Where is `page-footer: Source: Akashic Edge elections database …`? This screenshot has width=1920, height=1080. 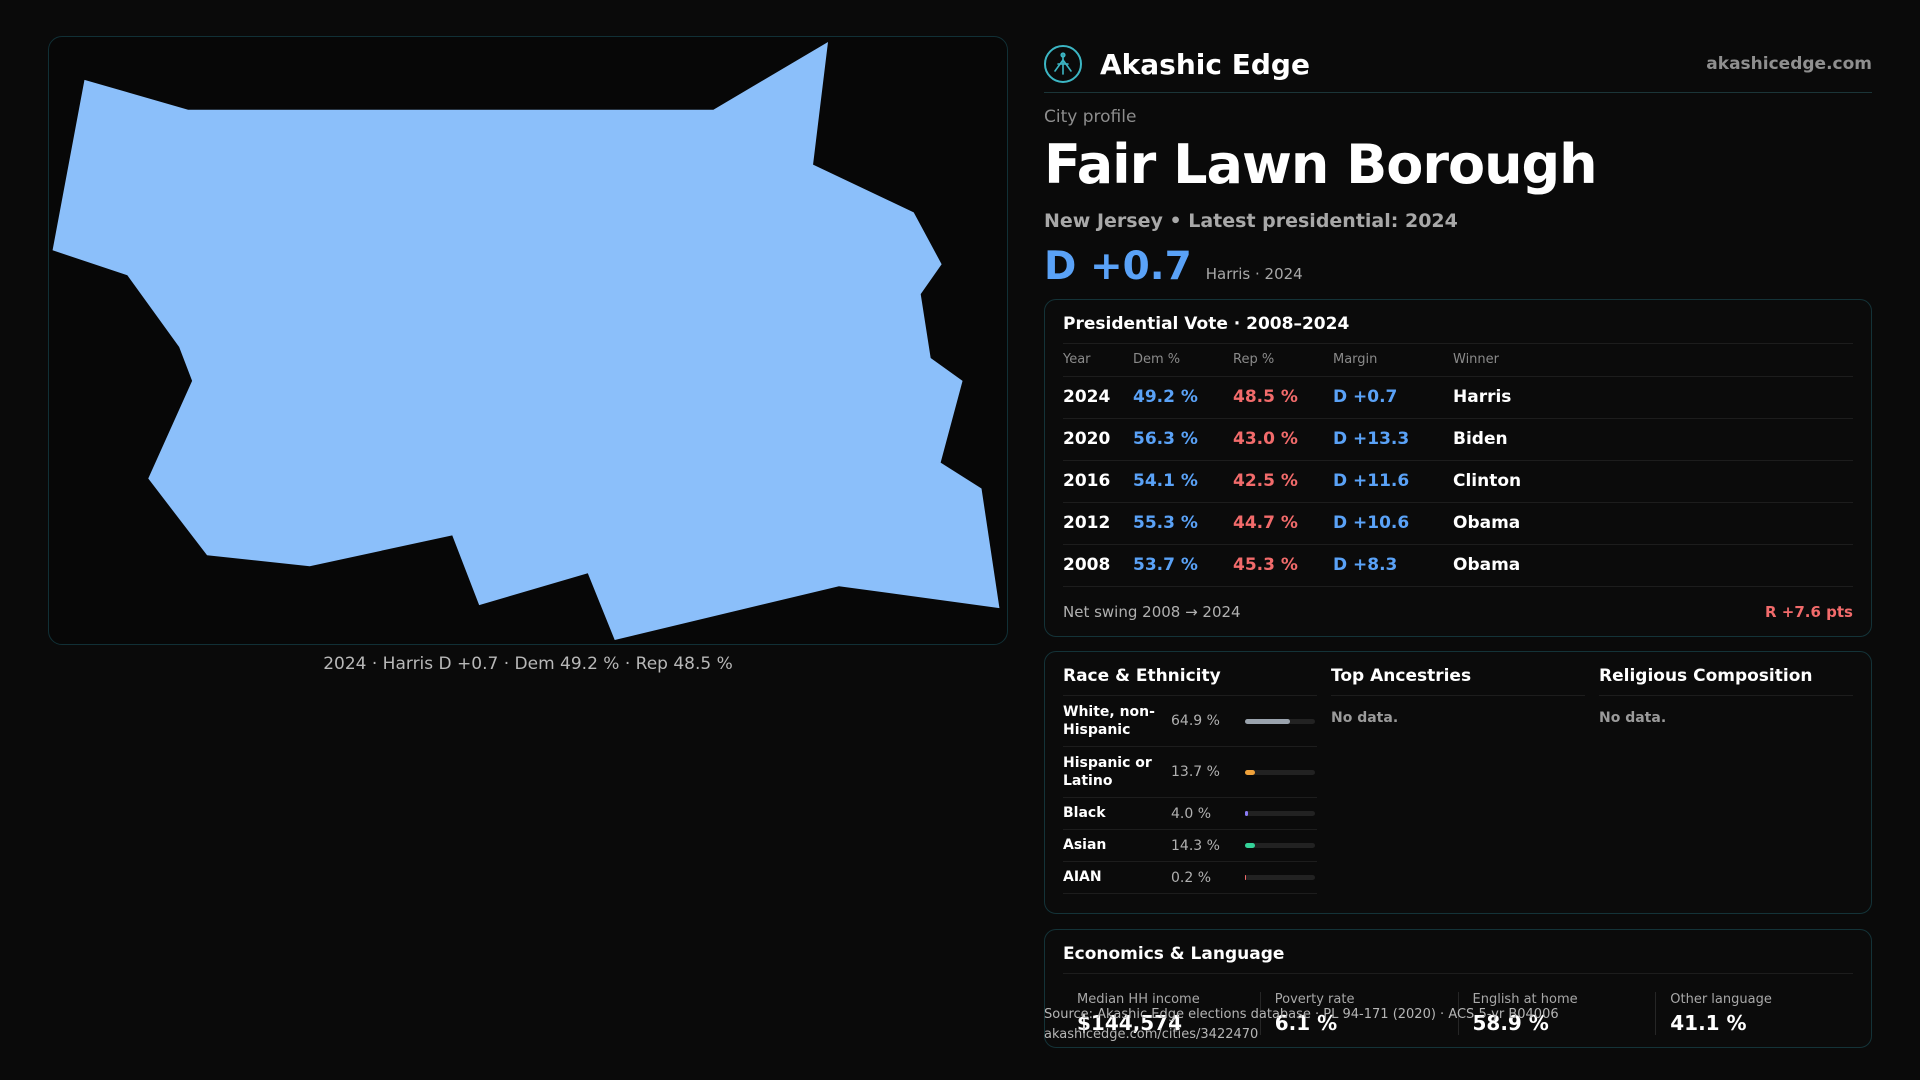
page-footer: Source: Akashic Edge elections database … is located at coordinates (1394, 1025).